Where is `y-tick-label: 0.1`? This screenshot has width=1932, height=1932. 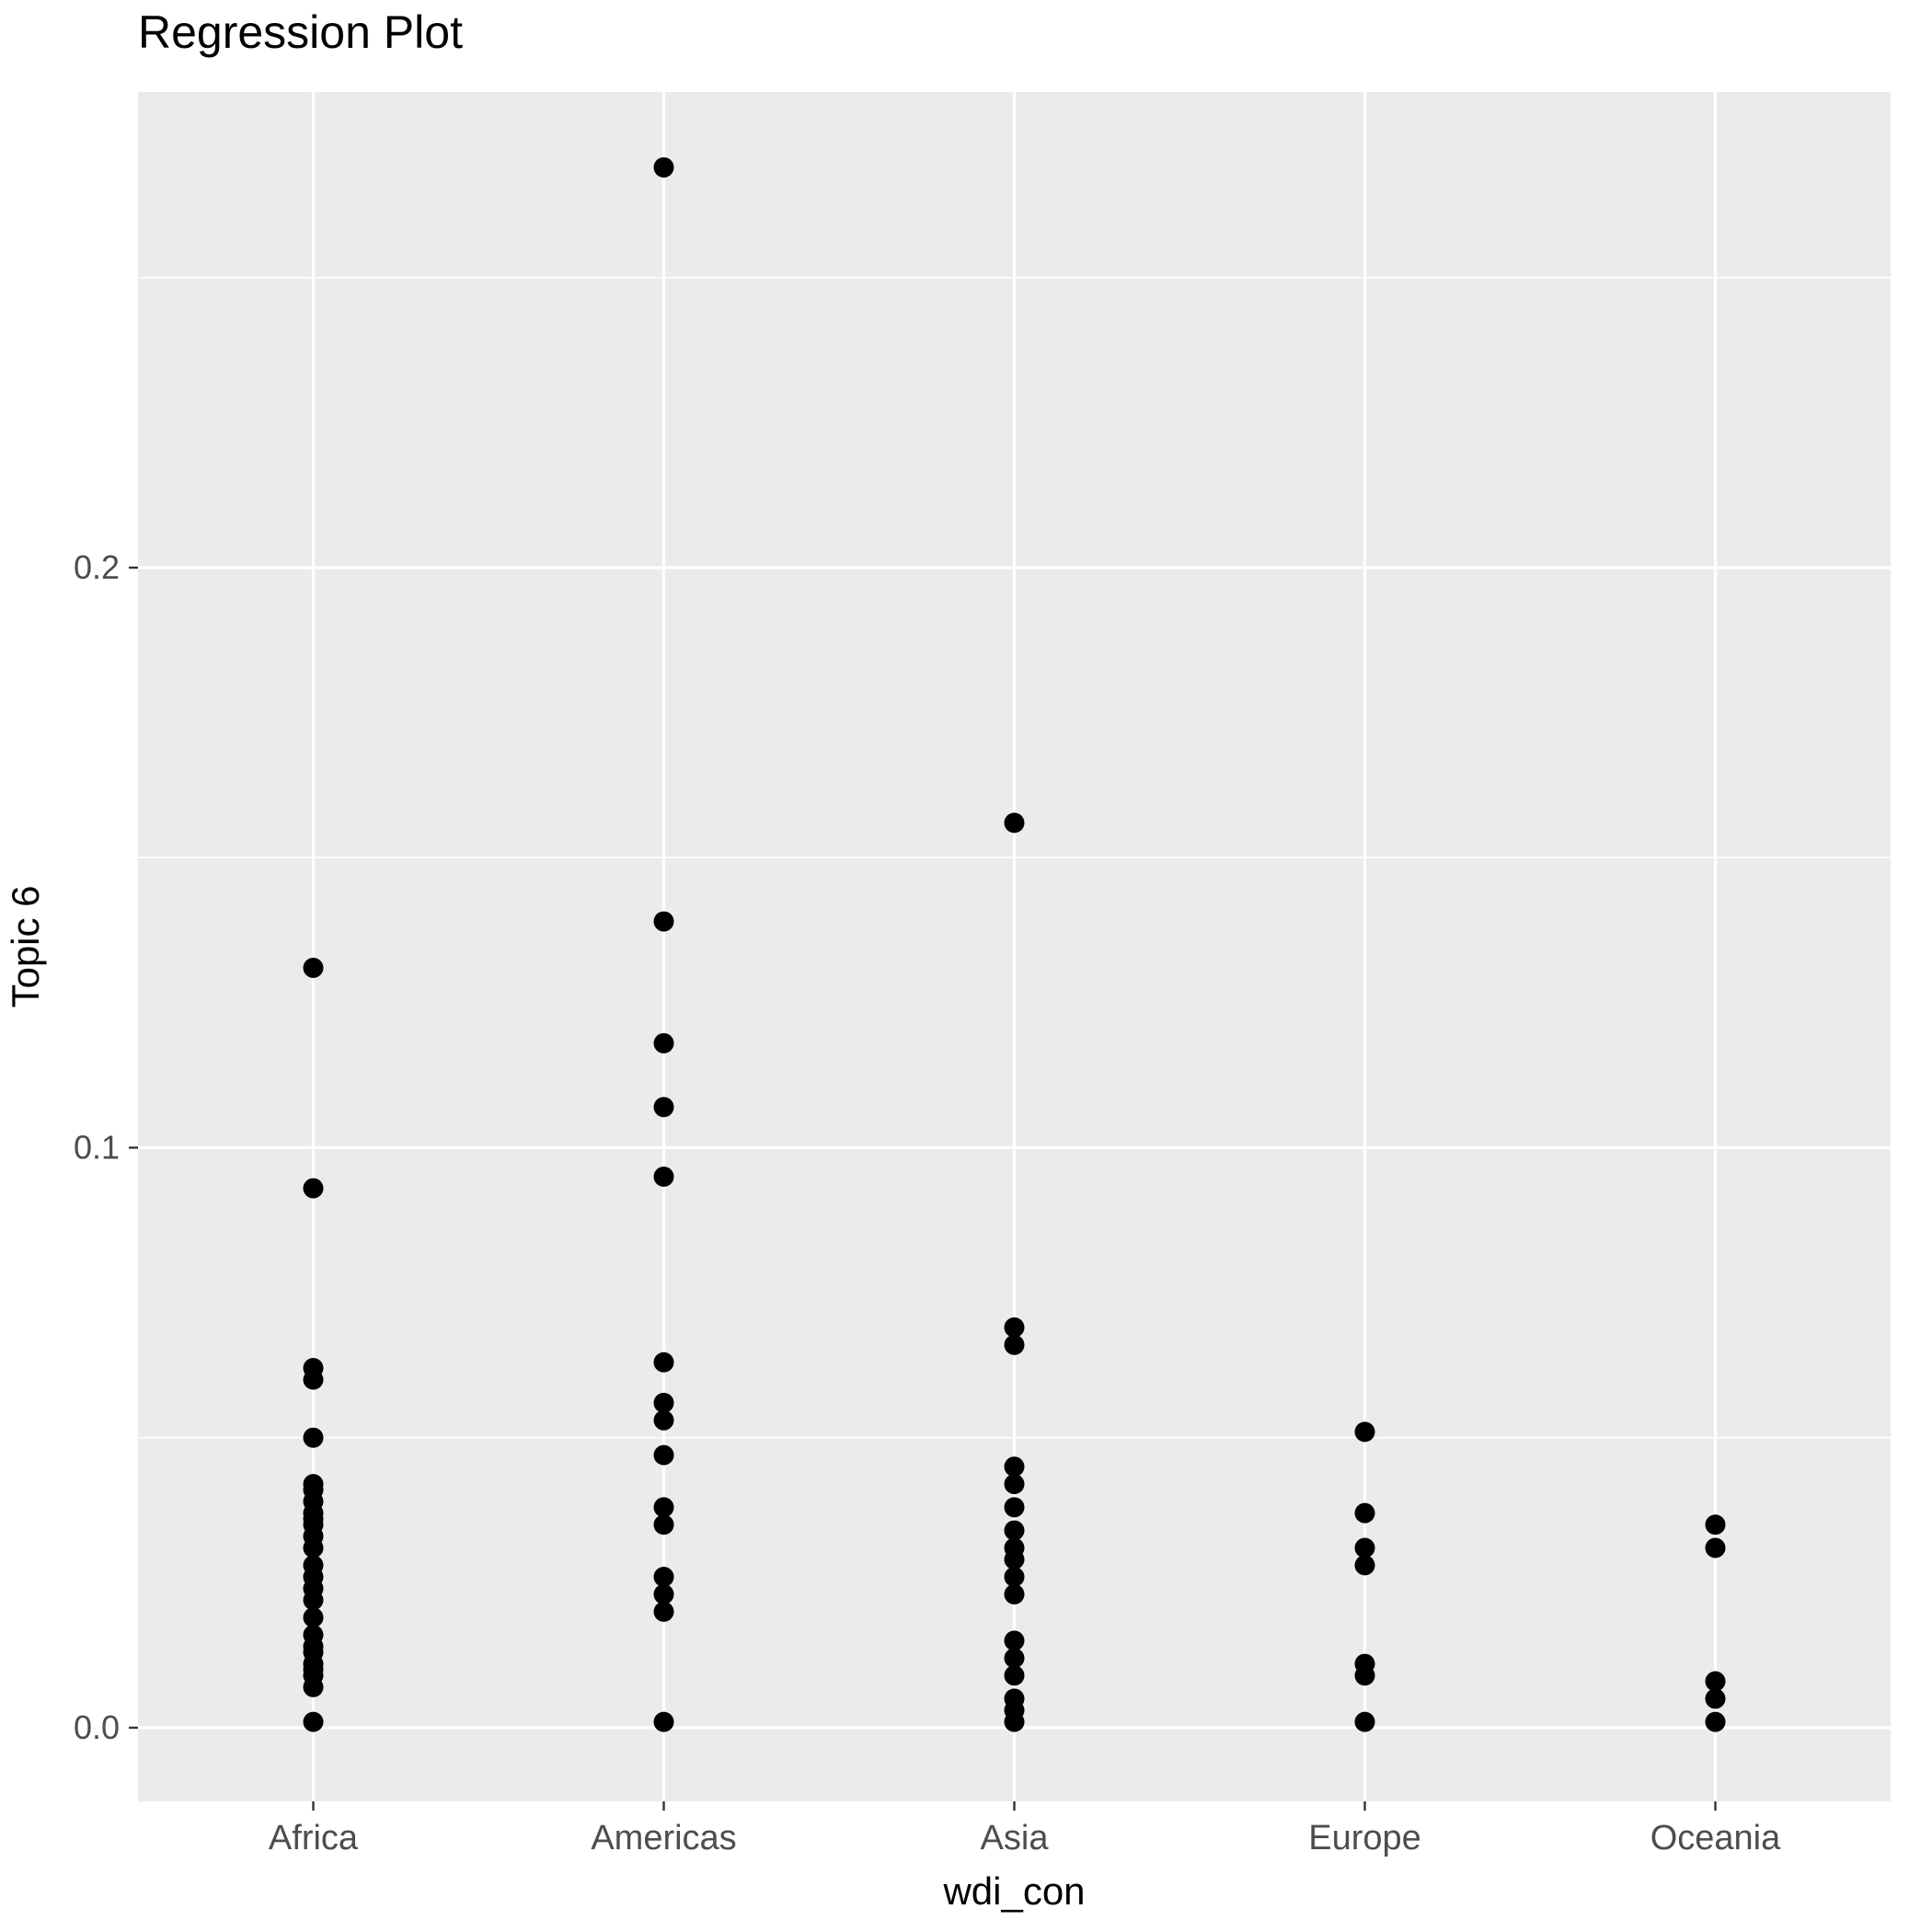
y-tick-label: 0.1 is located at coordinates (97, 1147).